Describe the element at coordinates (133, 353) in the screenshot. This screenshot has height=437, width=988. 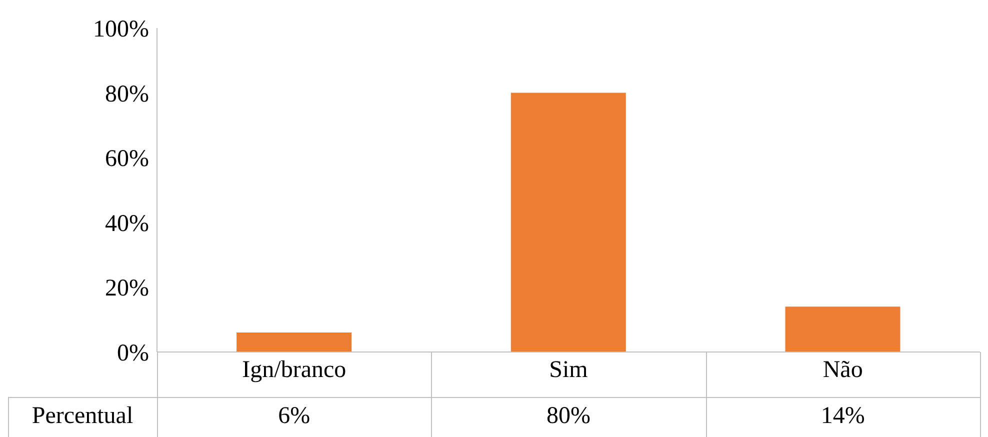
I see `y-tick-label: 0%` at that location.